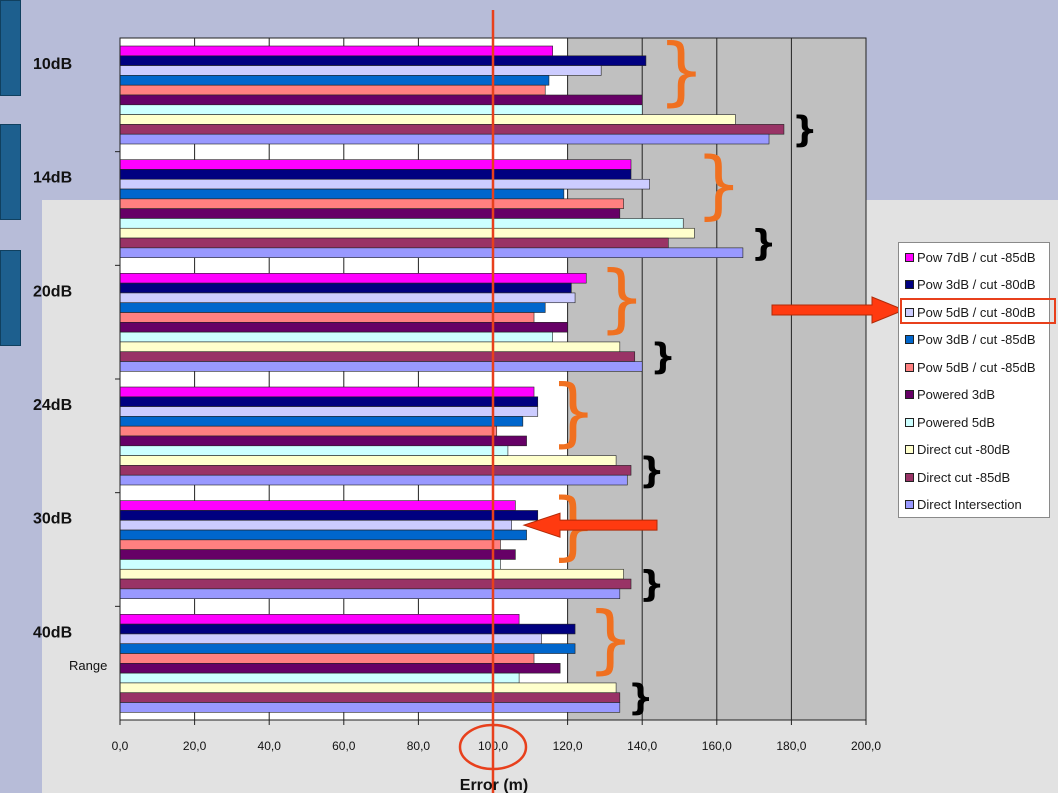 This screenshot has width=1058, height=793. What do you see at coordinates (334, 80) in the screenshot?
I see `bar-pow-3db-cut-85db-10dB` at bounding box center [334, 80].